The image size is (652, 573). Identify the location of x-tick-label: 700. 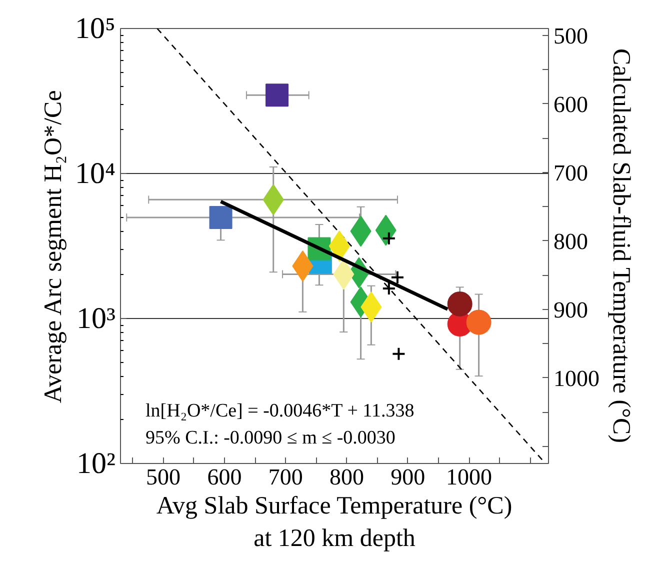
(285, 477).